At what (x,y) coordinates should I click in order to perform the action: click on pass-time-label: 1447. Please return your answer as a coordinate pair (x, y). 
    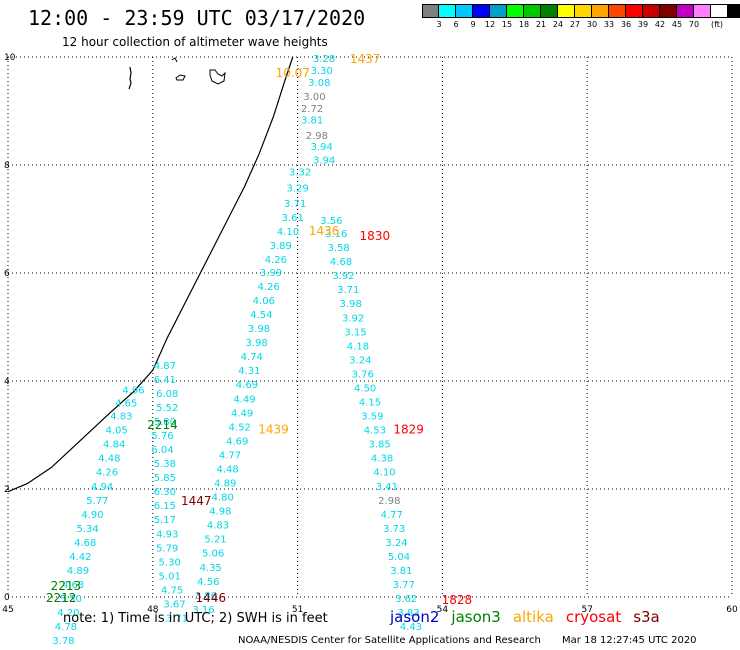
    Looking at the image, I should click on (196, 501).